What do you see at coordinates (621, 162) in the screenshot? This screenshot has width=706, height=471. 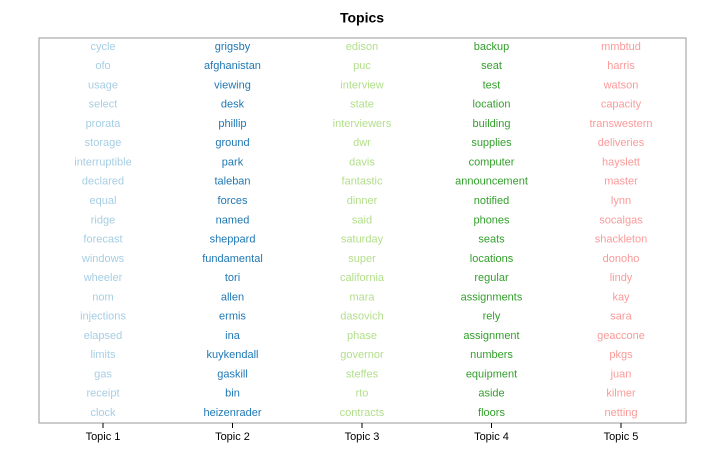 I see `topic-word: hayslett` at bounding box center [621, 162].